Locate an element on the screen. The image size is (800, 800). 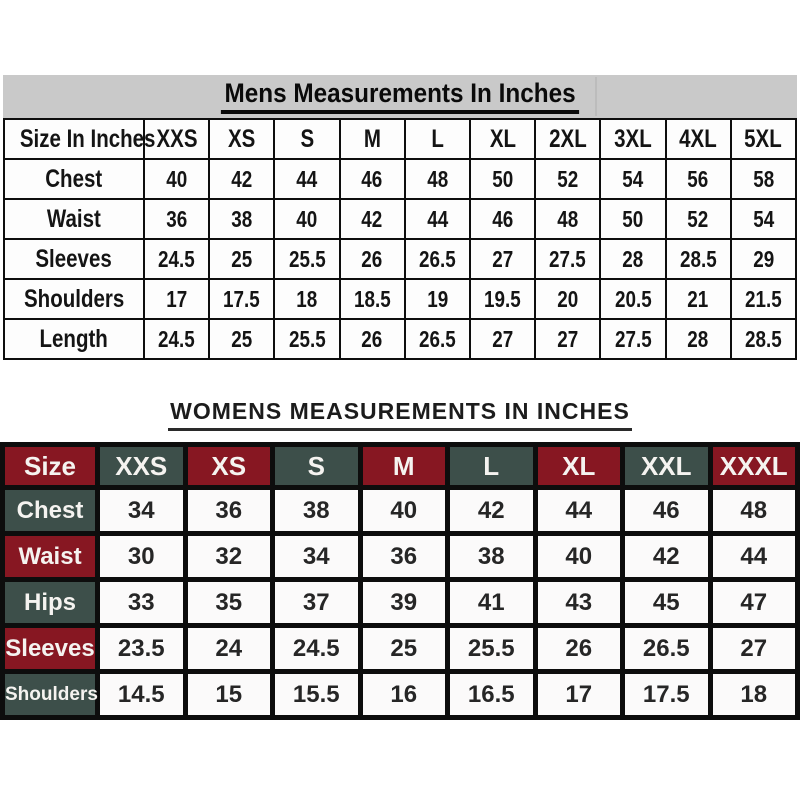
value-cell: 14.5 is located at coordinates (141, 694).